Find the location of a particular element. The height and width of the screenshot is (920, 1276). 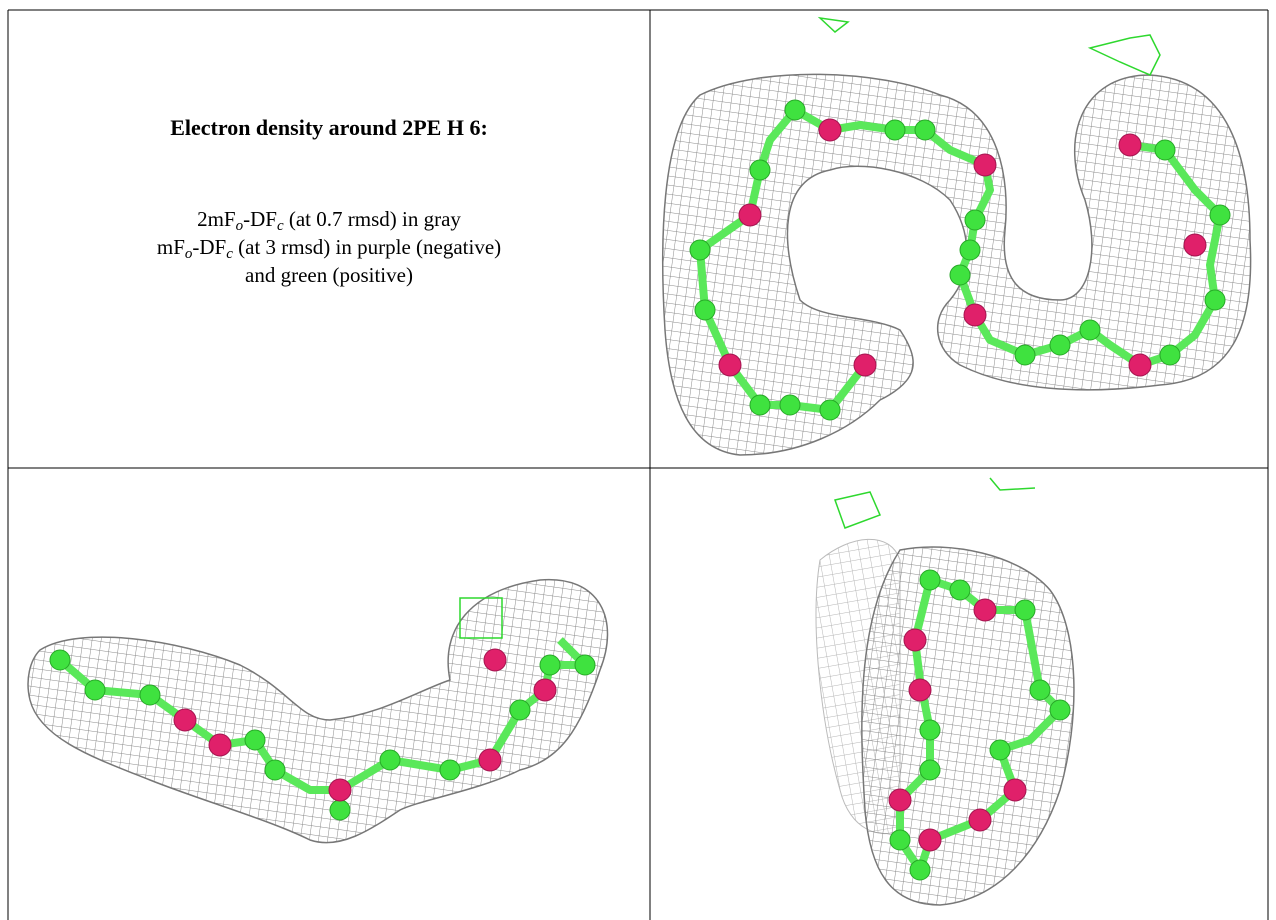

legend-line: mFo-DFc (at 3 rmsd) in purple (negative) is located at coordinates (329, 247).